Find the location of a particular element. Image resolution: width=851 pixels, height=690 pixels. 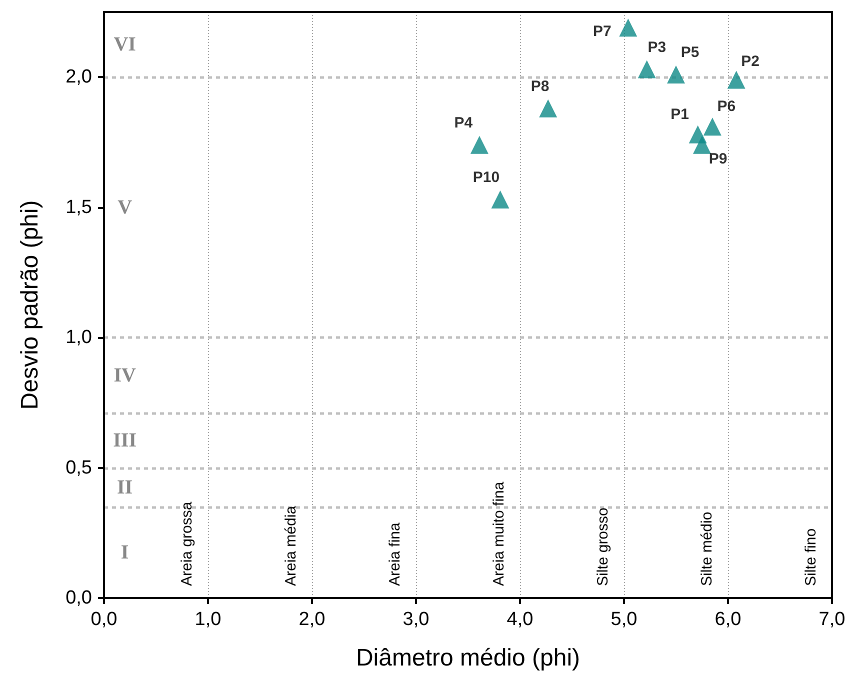

x-tick-label: 2,0 is located at coordinates (312, 619).